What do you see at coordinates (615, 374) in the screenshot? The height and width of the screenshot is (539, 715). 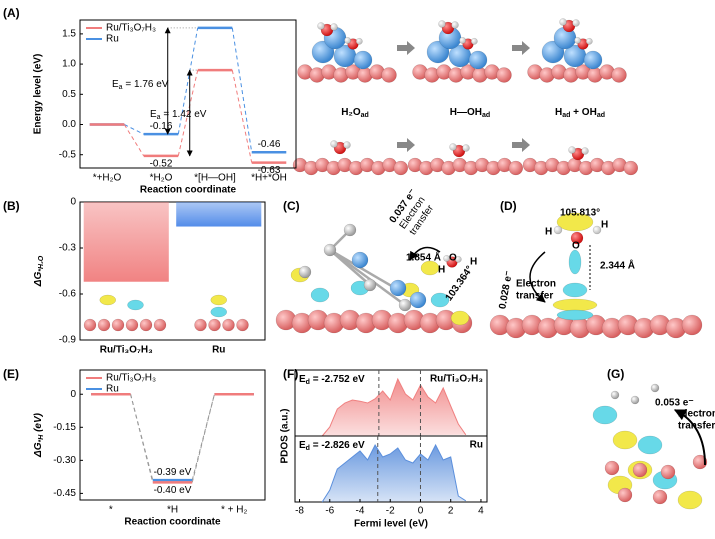 I see `panel-label: (G)` at bounding box center [615, 374].